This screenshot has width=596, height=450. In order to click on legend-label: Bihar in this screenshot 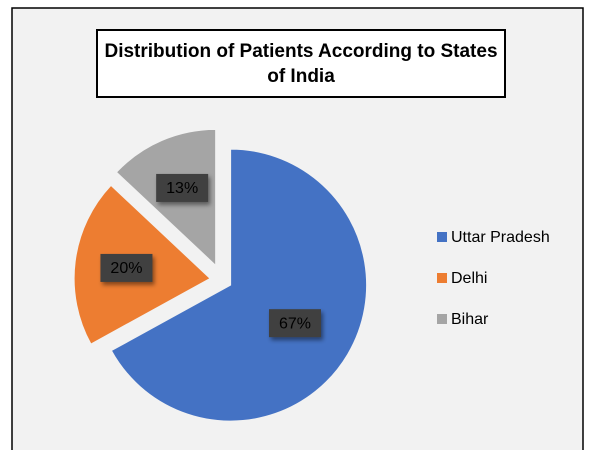, I will do `click(470, 319)`.